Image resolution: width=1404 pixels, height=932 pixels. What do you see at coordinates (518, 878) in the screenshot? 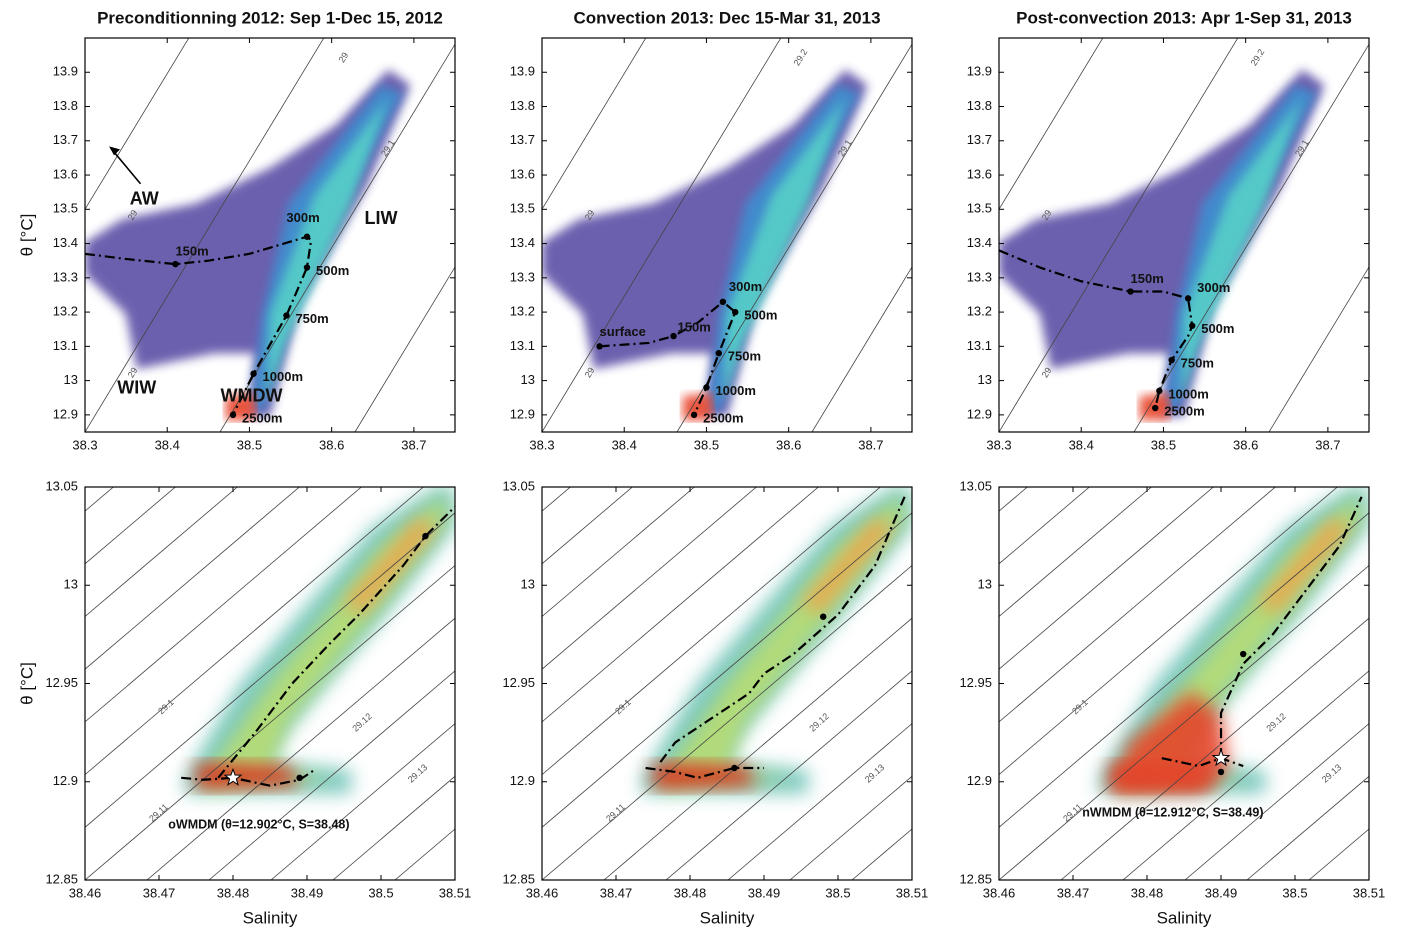
I see `y-tick-label: 12.85` at bounding box center [518, 878].